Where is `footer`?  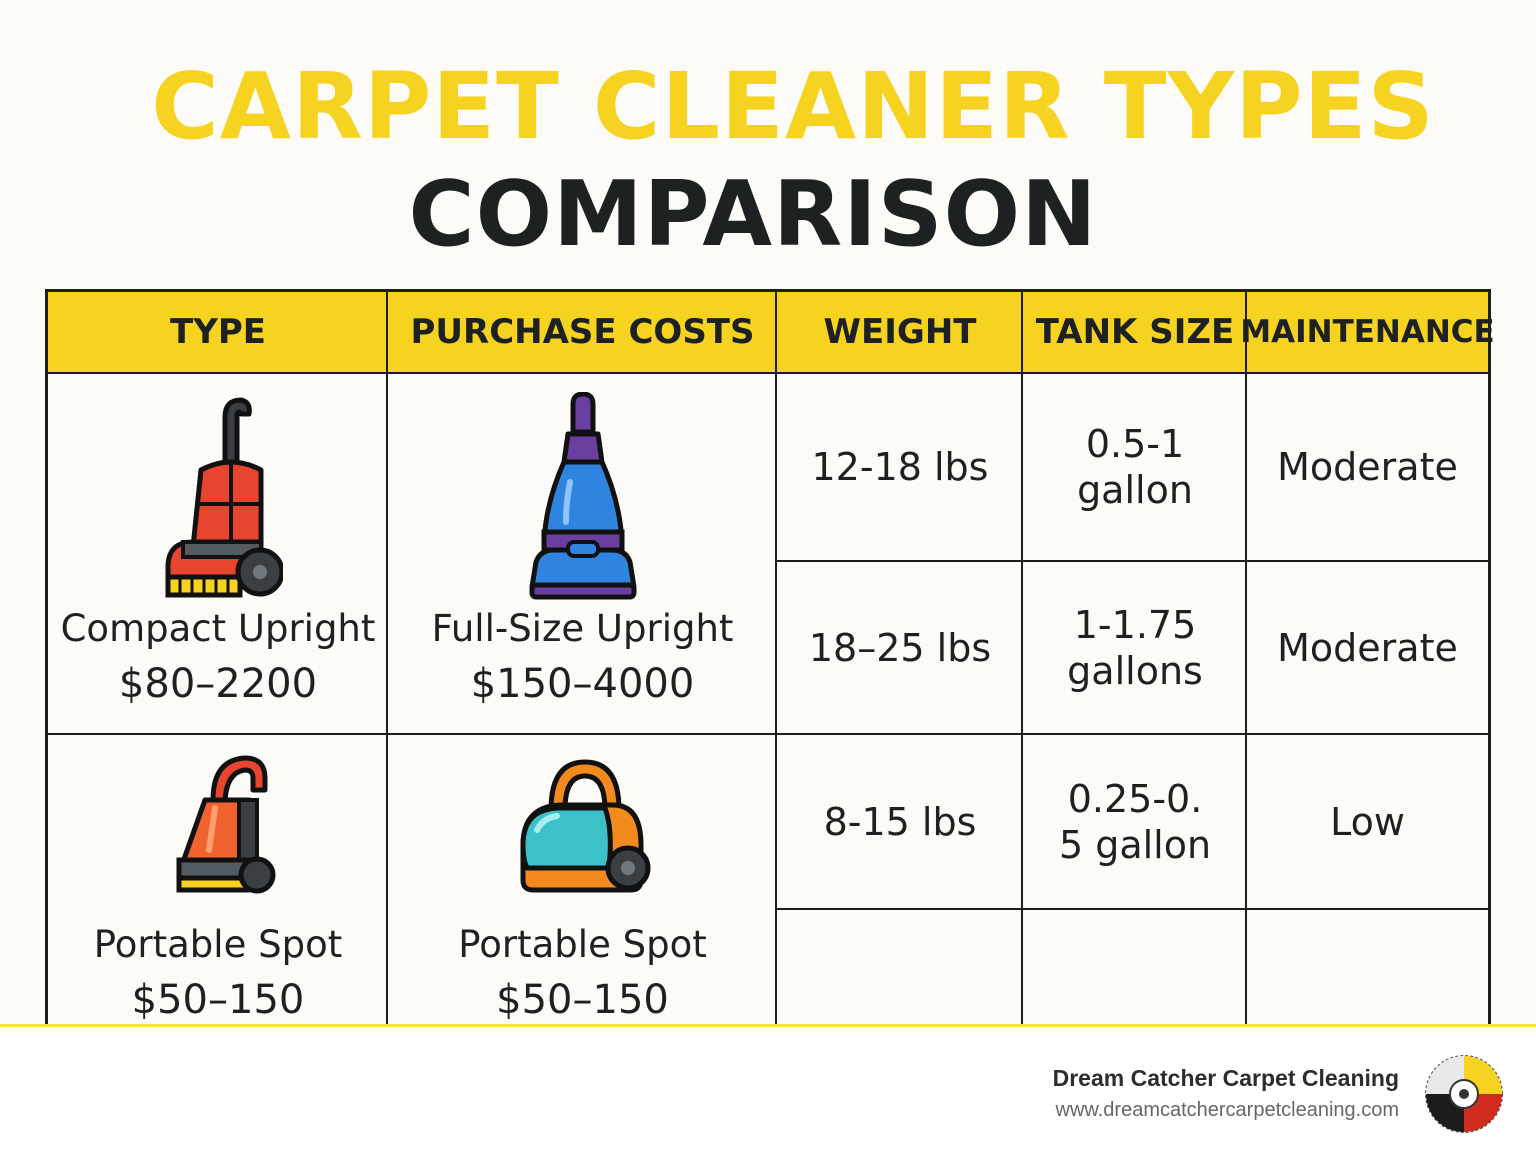
footer is located at coordinates (768, 1090).